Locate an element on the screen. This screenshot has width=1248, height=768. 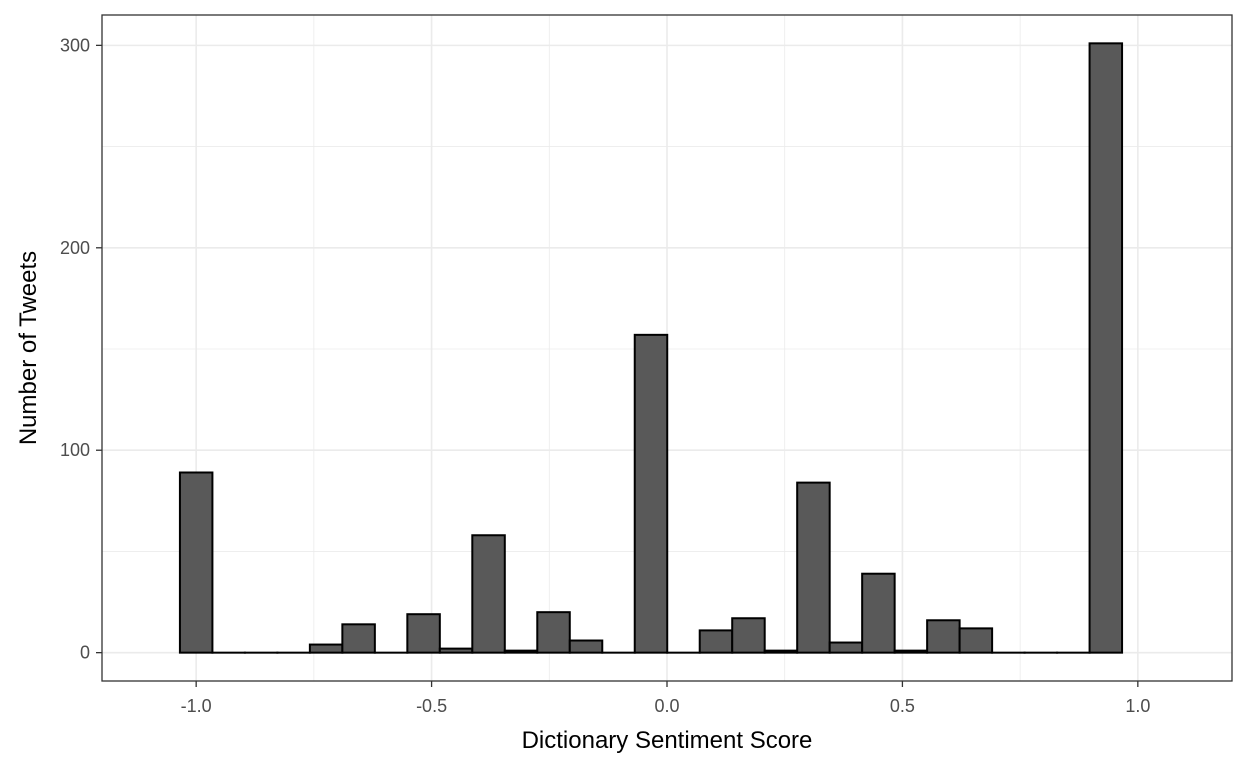
x-axis-title: Dictionary Sentiment Score is located at coordinates (667, 740).